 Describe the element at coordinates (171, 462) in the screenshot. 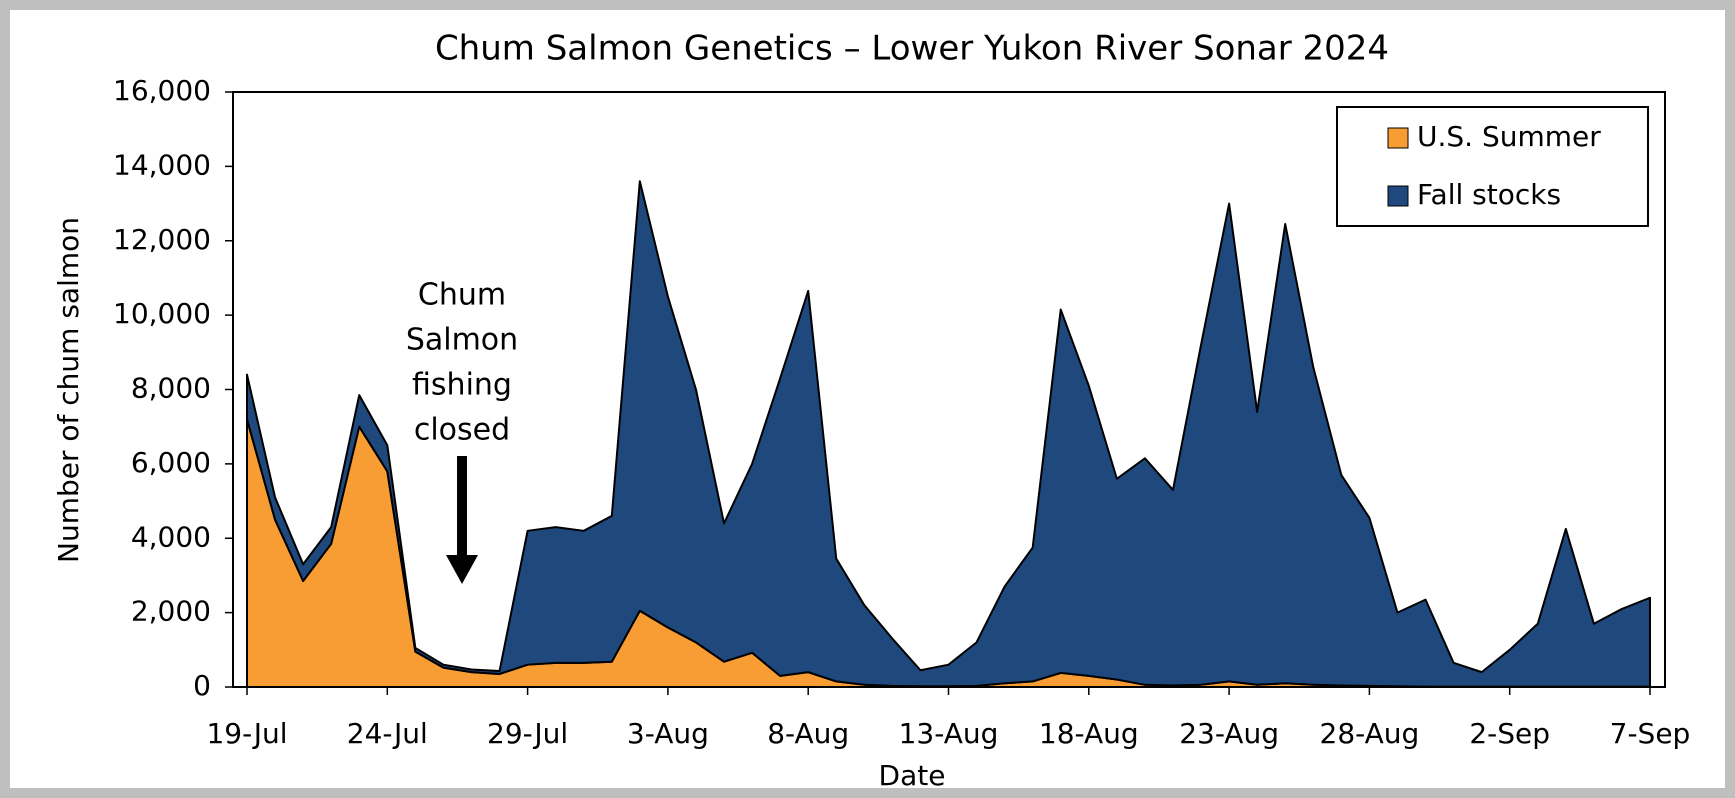

I see `y-tick-label: 6,000` at that location.